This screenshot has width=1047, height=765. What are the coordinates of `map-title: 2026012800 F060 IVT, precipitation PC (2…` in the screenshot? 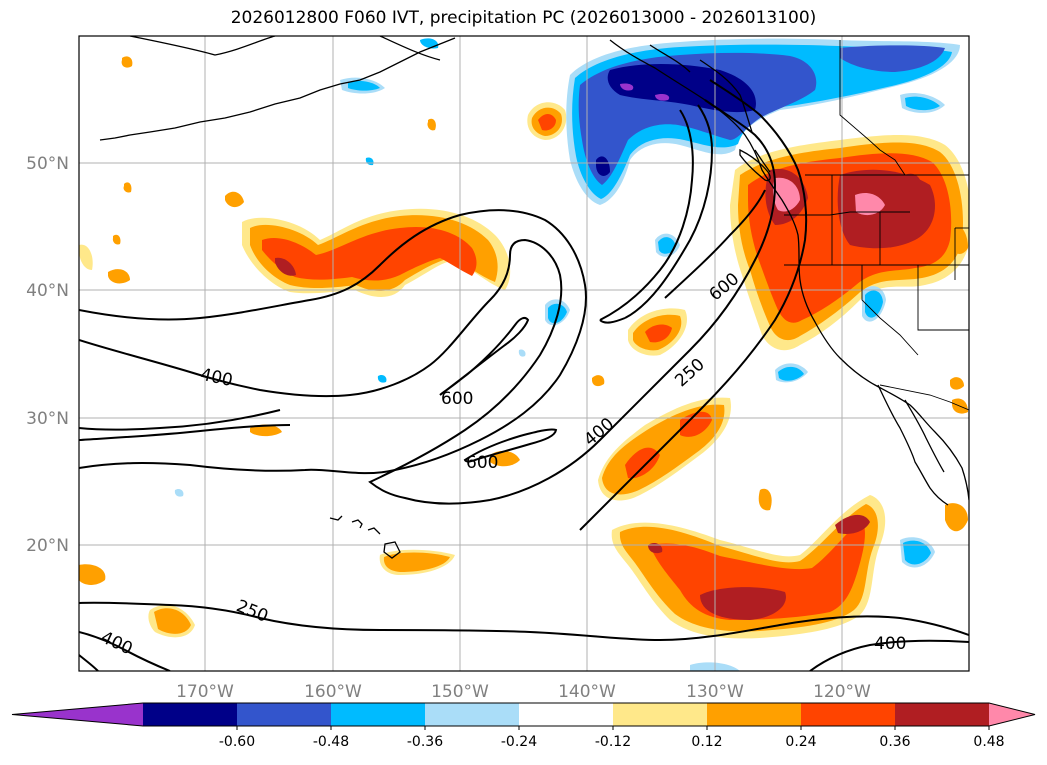 It's located at (523, 18).